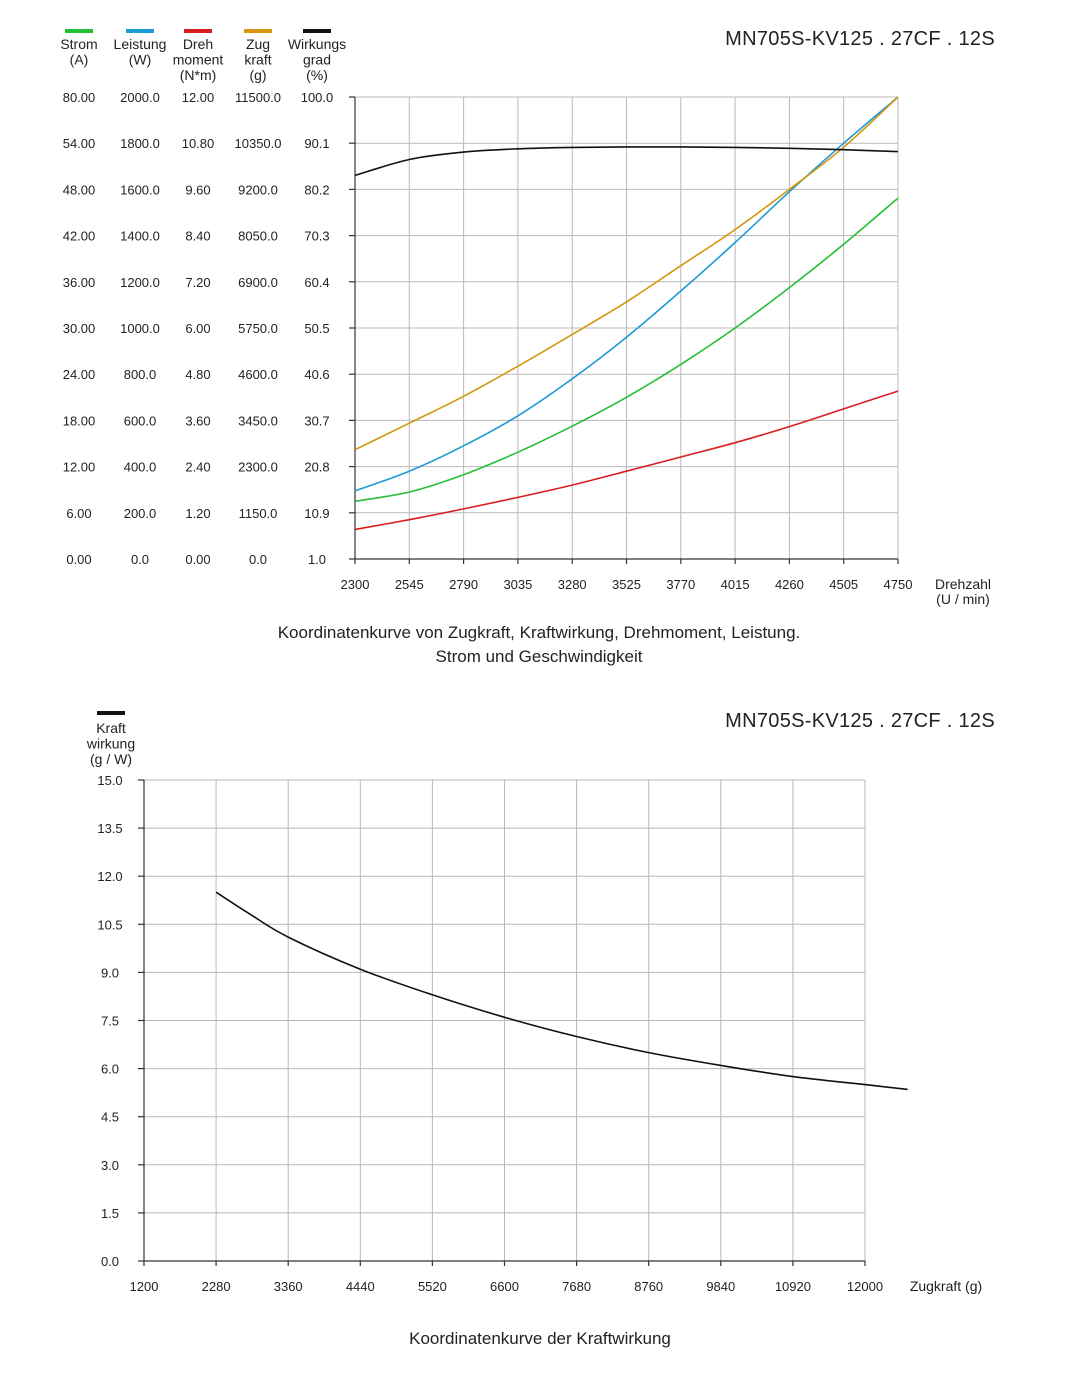 This screenshot has width=1076, height=1374. What do you see at coordinates (109, 780) in the screenshot?
I see `y-tick-label: 15.0` at bounding box center [109, 780].